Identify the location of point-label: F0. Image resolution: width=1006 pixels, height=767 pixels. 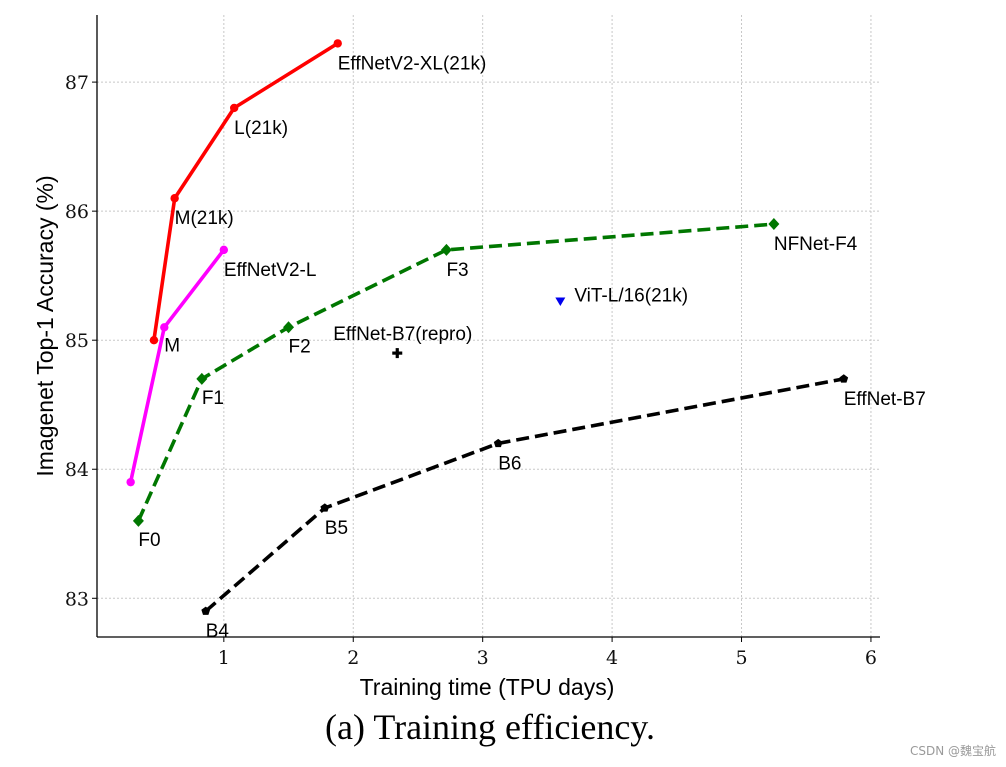
(149, 540).